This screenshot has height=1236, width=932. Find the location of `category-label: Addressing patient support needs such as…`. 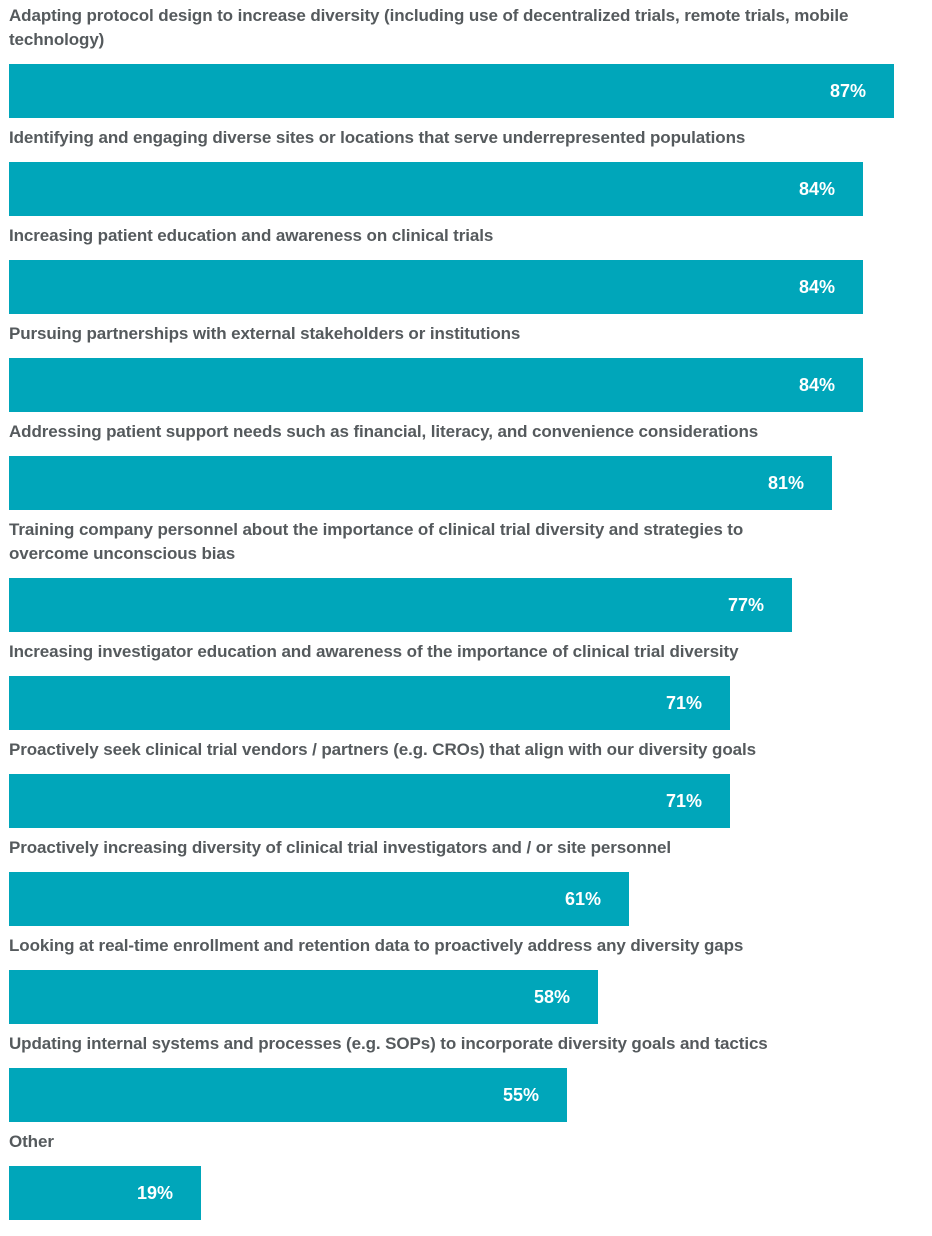

category-label: Addressing patient support needs such as… is located at coordinates (384, 431).